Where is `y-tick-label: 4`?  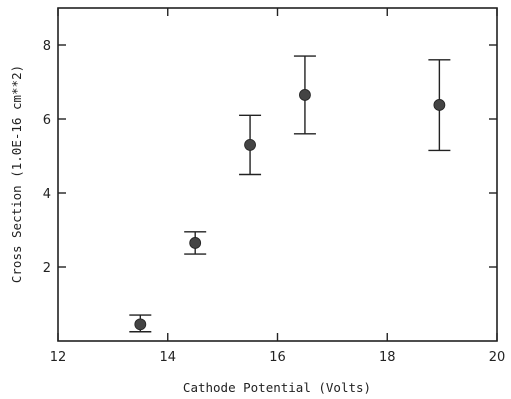
y-tick-label: 4 is located at coordinates (47, 194).